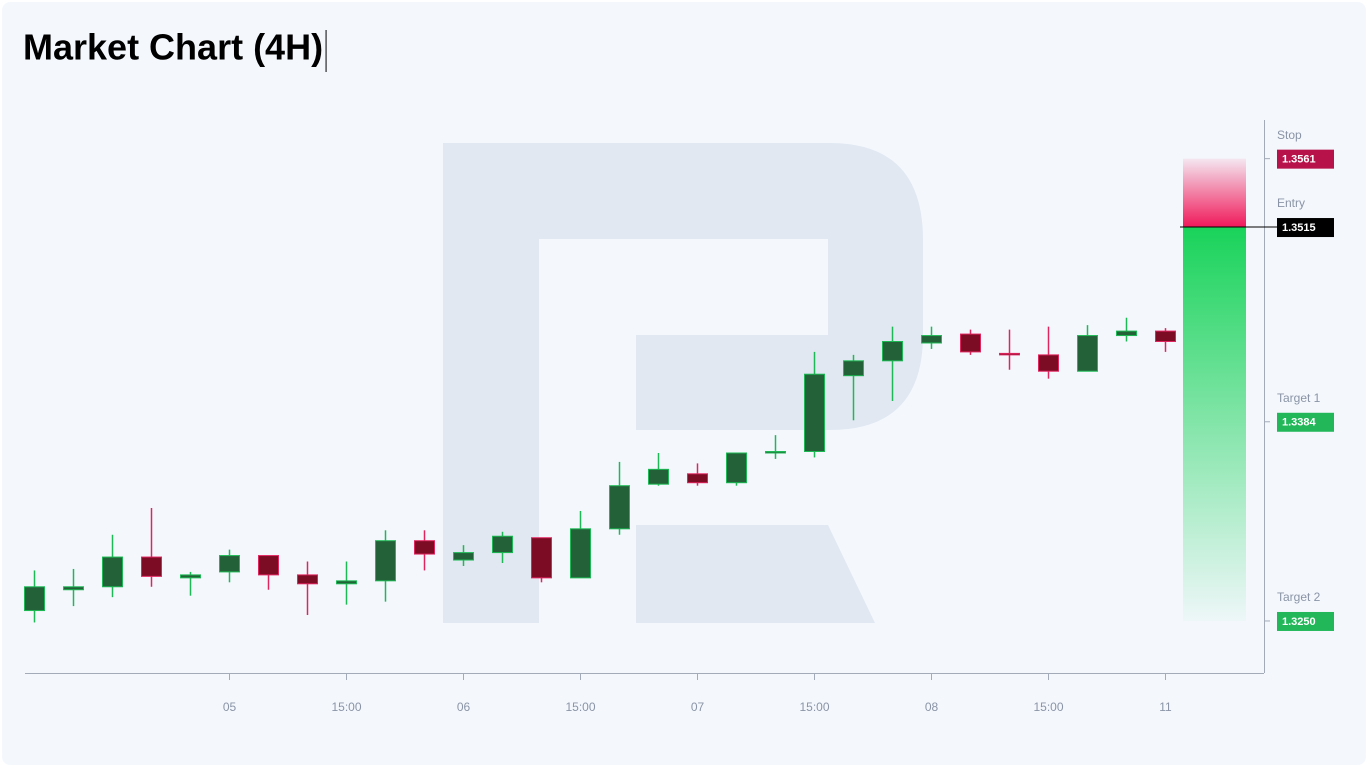  I want to click on chart-title: Market Chart (4H), so click(173, 47).